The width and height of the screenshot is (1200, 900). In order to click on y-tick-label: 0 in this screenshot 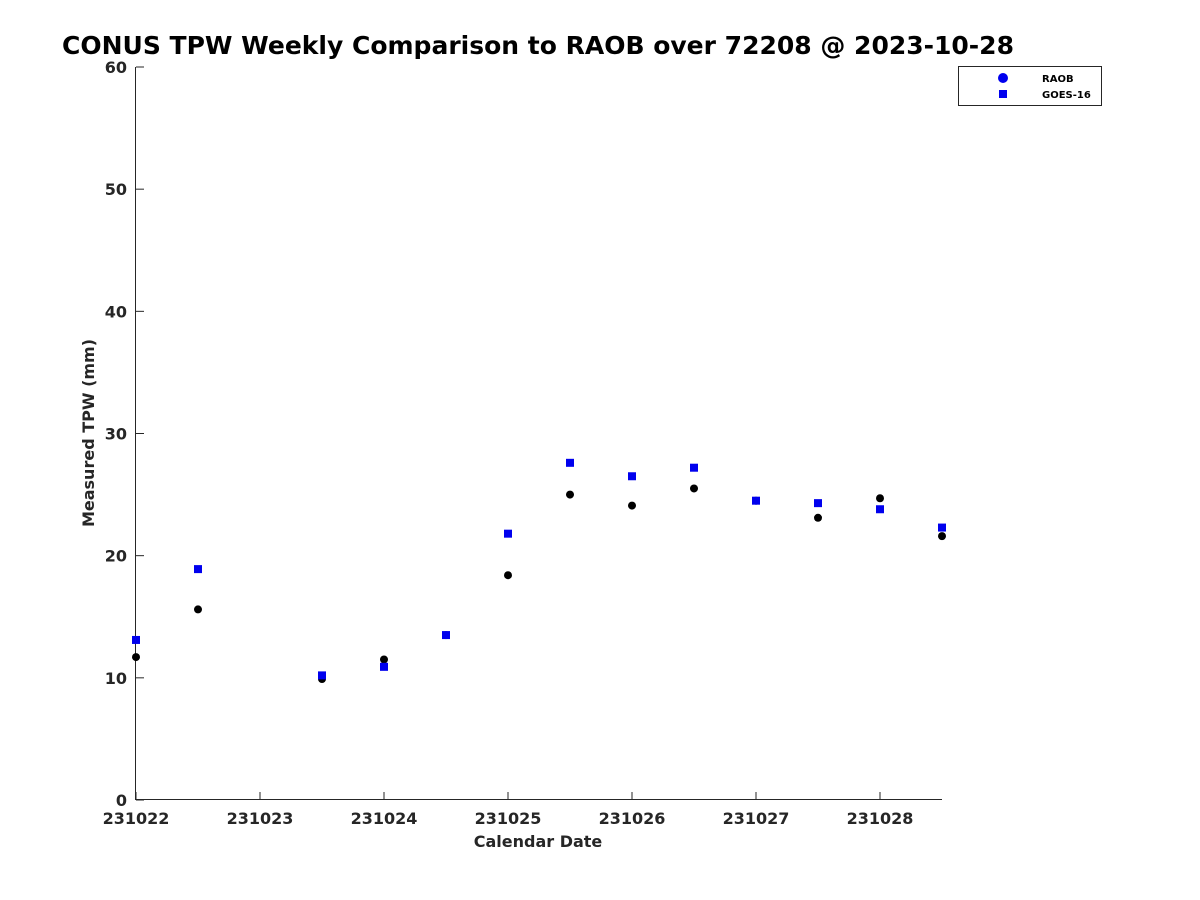, I will do `click(121, 800)`.